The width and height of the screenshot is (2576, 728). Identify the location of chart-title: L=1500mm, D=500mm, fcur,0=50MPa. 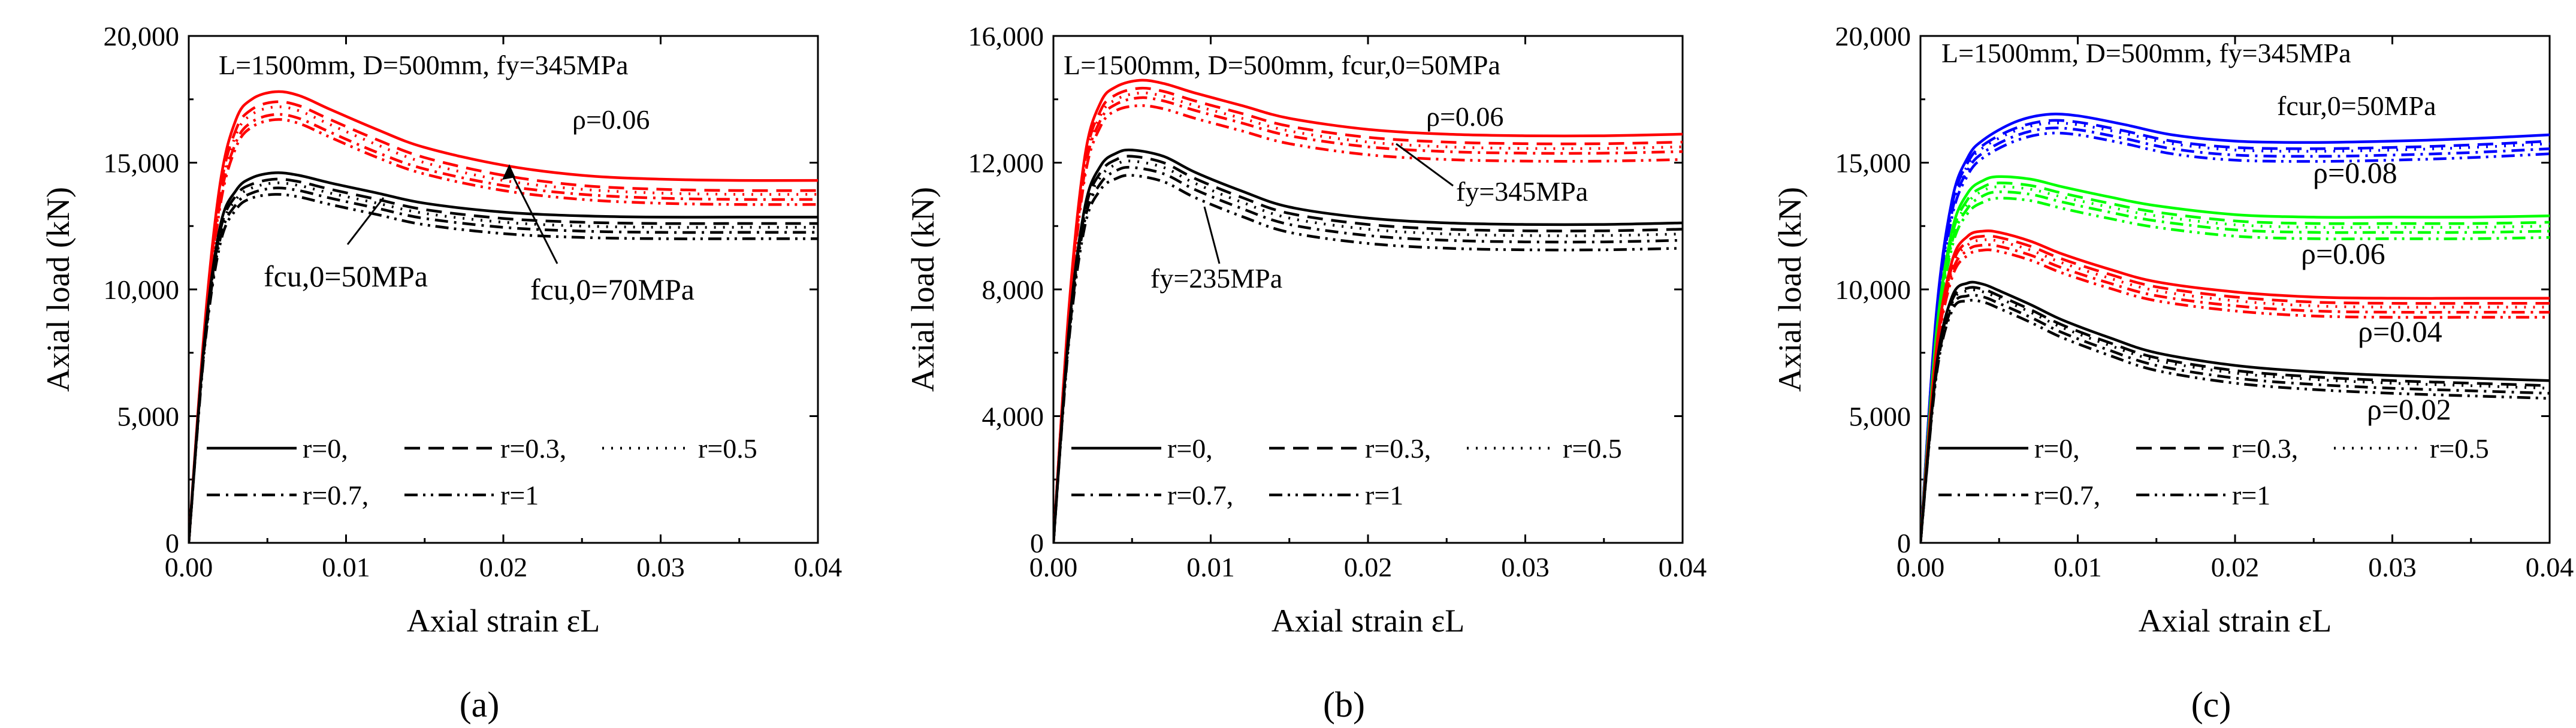
(1282, 65).